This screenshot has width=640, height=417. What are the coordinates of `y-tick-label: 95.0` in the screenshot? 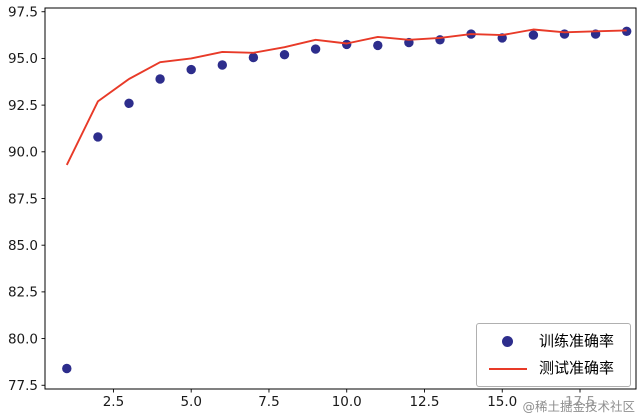 It's located at (23, 59).